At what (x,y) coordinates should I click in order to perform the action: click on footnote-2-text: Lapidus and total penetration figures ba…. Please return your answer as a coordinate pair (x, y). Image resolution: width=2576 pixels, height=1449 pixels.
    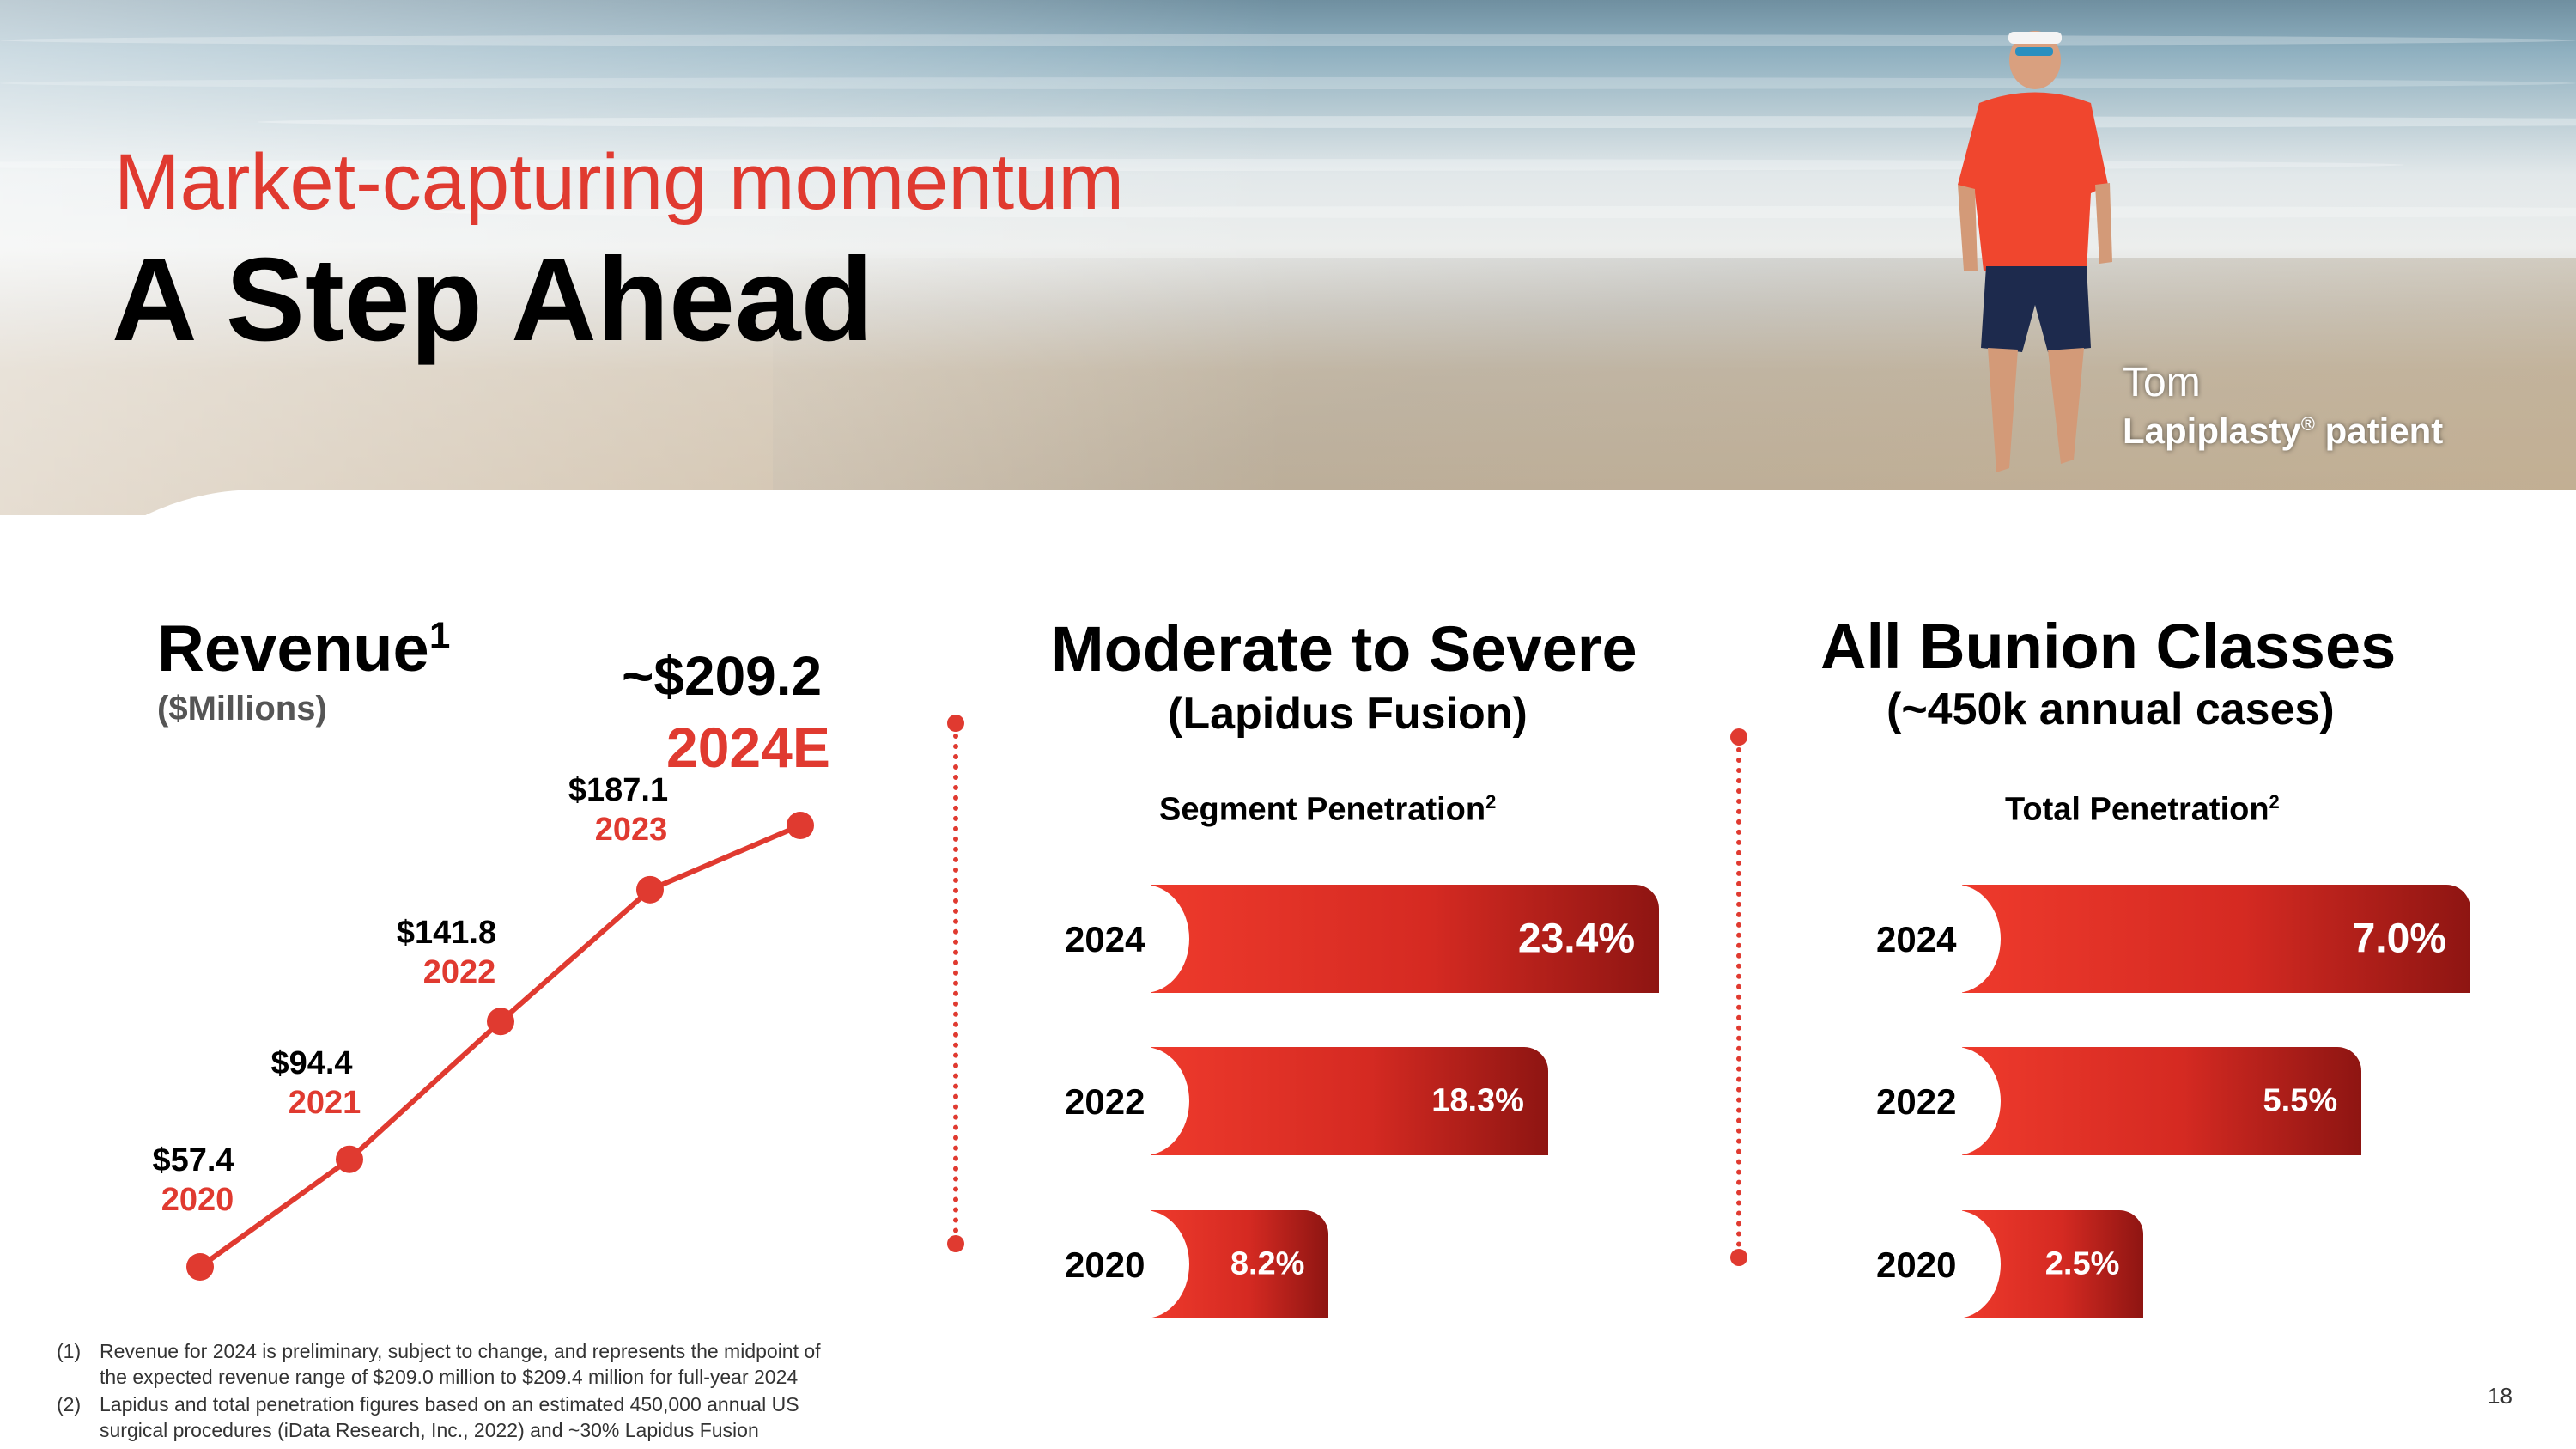
    Looking at the image, I should click on (450, 1417).